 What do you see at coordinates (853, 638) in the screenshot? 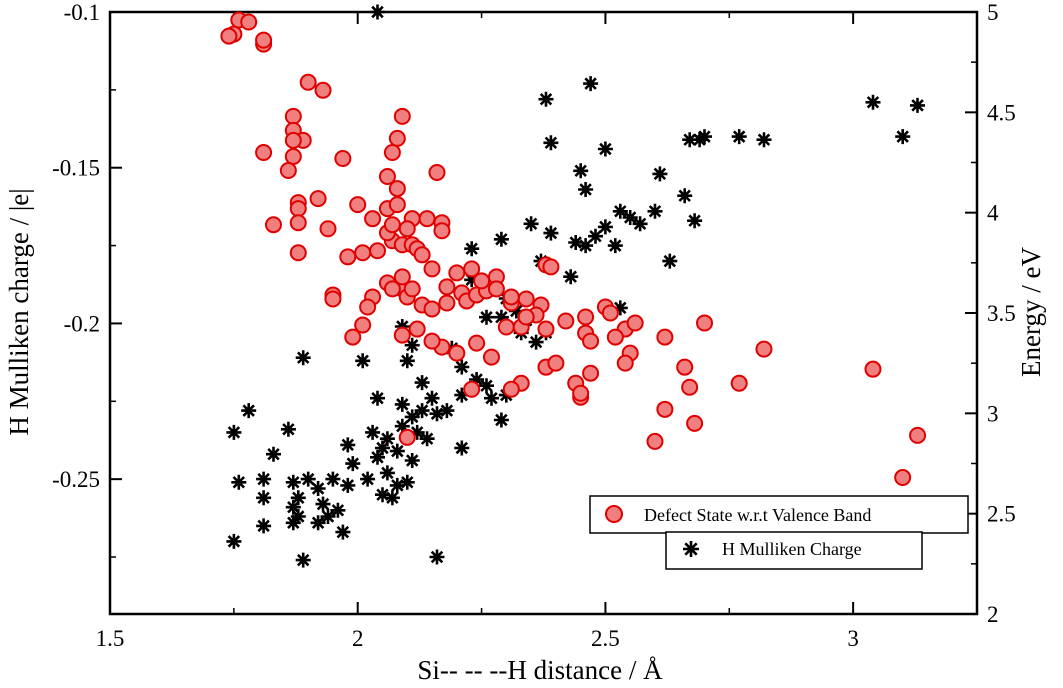
I see `x-tick-label: 3` at bounding box center [853, 638].